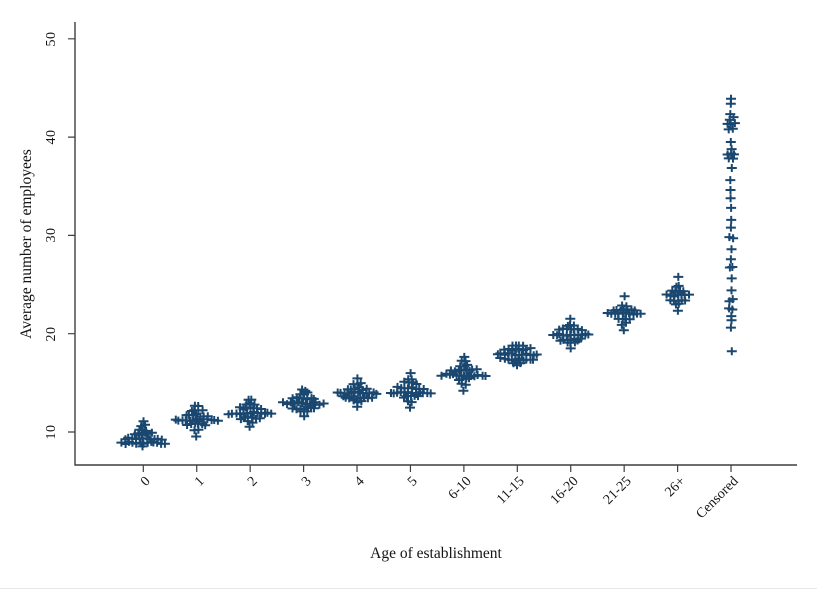 This screenshot has width=817, height=594. Describe the element at coordinates (357, 392) in the screenshot. I see `cluster-4-points` at that location.